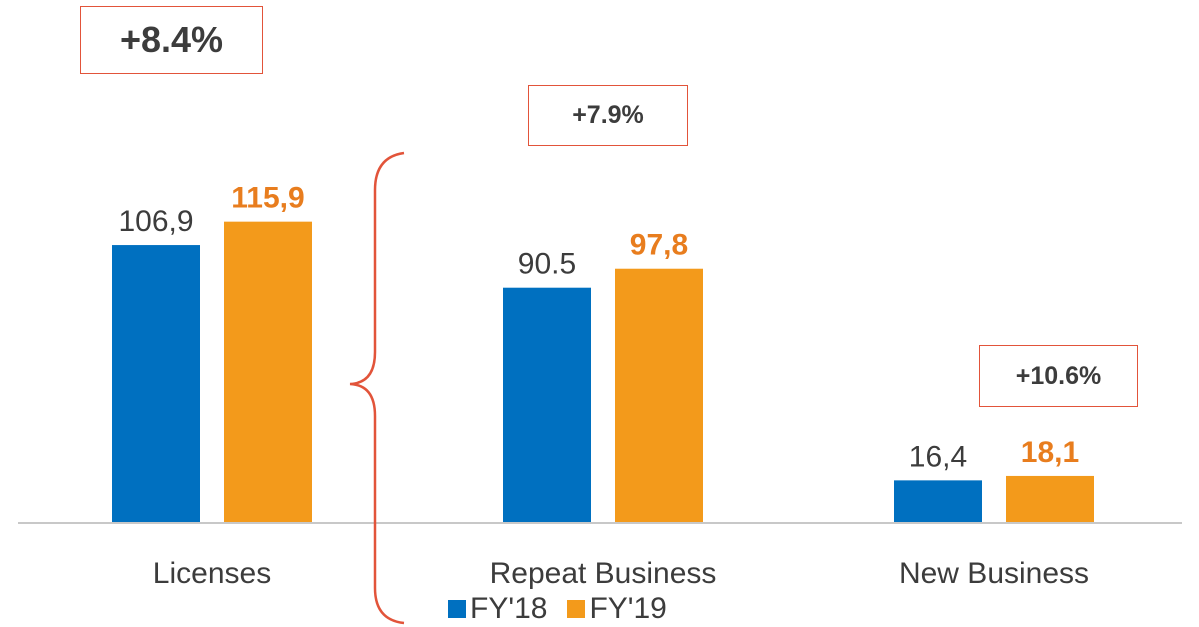 The height and width of the screenshot is (627, 1199). What do you see at coordinates (155, 221) in the screenshot?
I see `value-label-licenses-fy-18: 106,9` at bounding box center [155, 221].